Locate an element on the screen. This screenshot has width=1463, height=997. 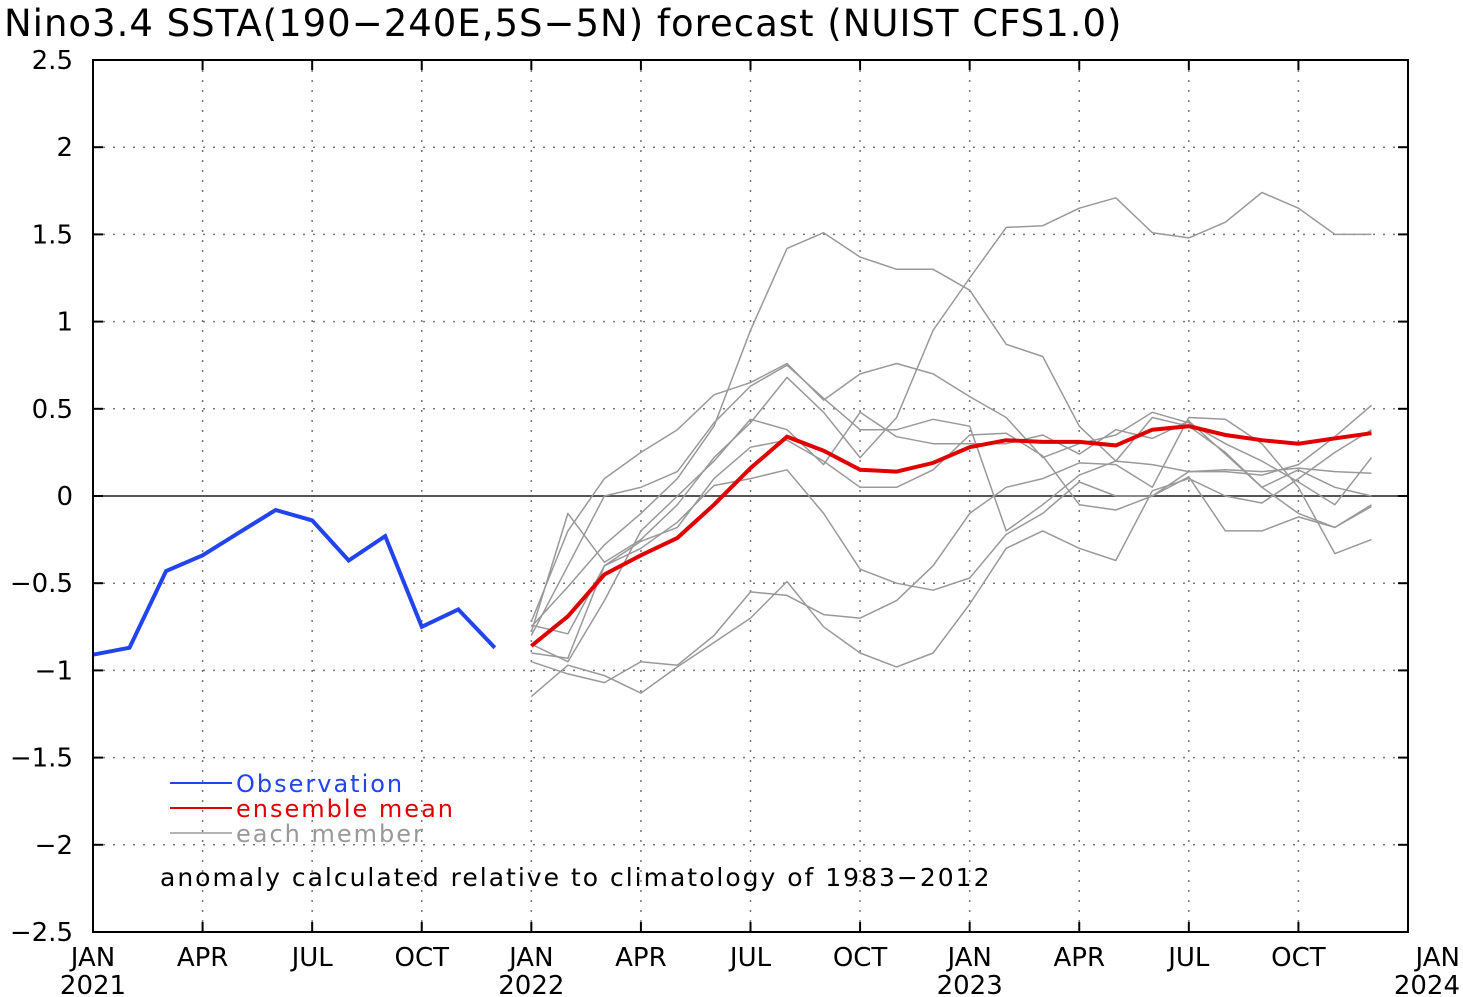
observation-series-line is located at coordinates (294, 582).